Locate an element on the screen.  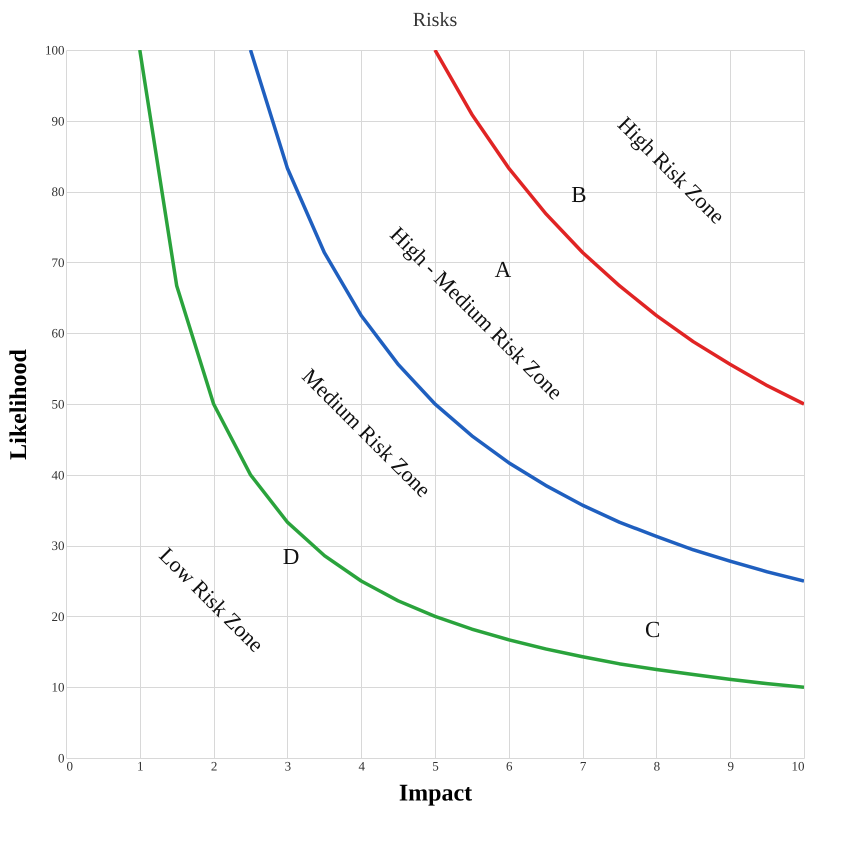
y-tick-label: 10 is located at coordinates (58, 687).